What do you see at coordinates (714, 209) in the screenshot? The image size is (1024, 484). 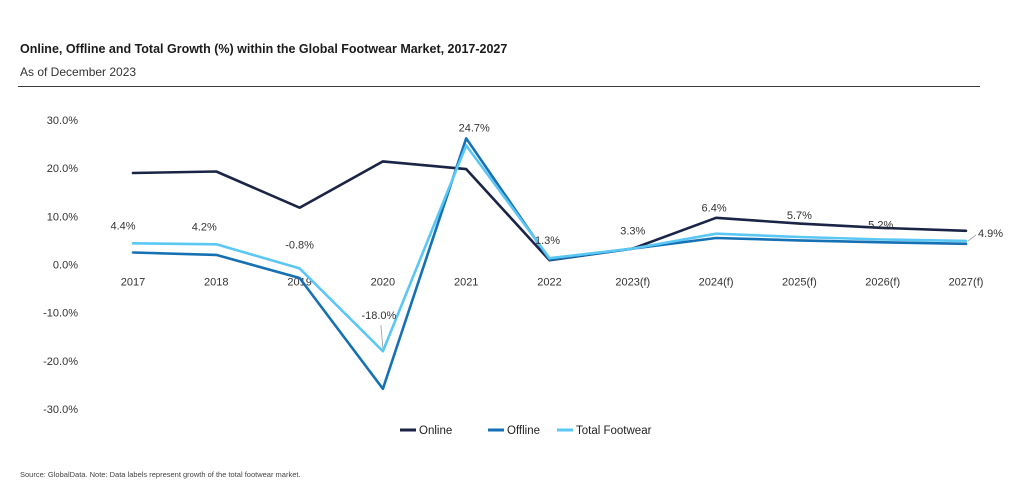 I see `data-label: 6.4%` at bounding box center [714, 209].